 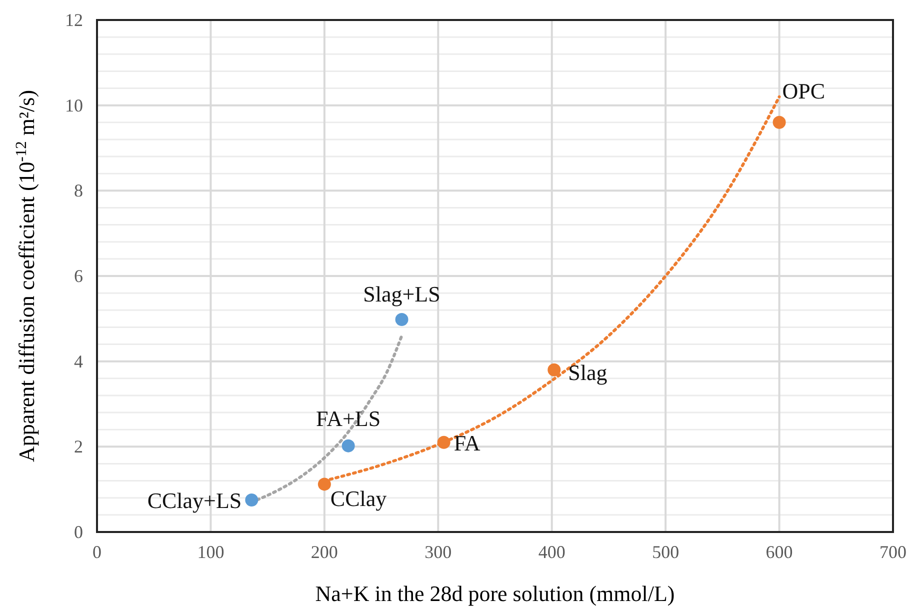 What do you see at coordinates (467, 443) in the screenshot?
I see `annotation: FA` at bounding box center [467, 443].